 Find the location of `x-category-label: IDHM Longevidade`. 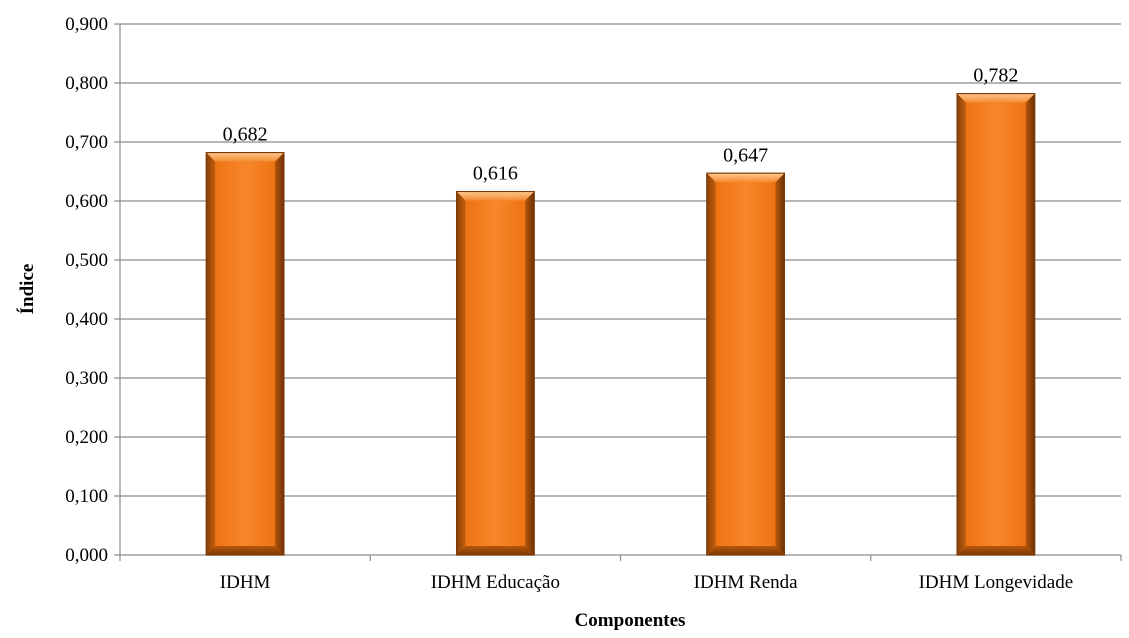

x-category-label: IDHM Longevidade is located at coordinates (996, 582).